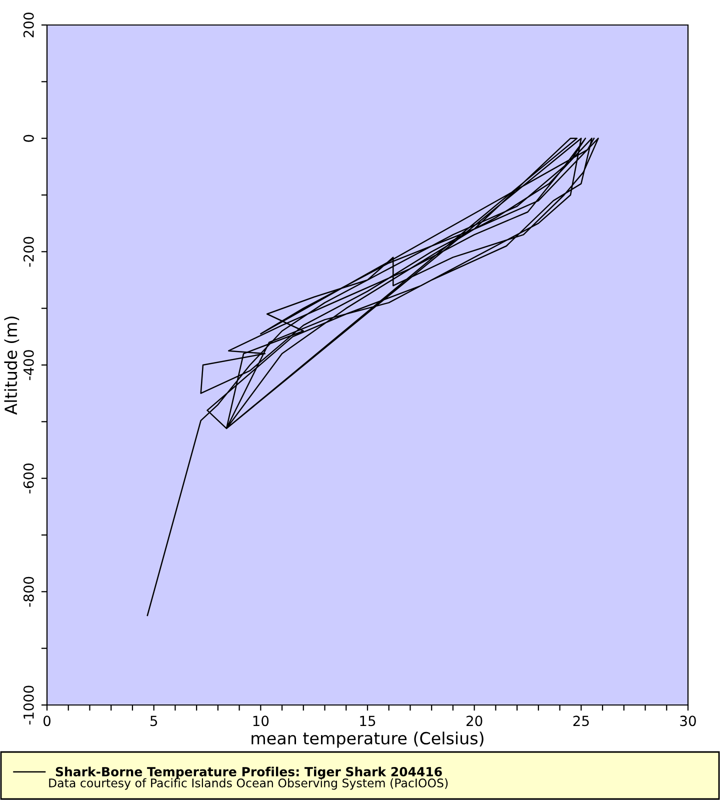 The width and height of the screenshot is (720, 800). Describe the element at coordinates (28, 251) in the screenshot. I see `y-tick-label: -200` at that location.